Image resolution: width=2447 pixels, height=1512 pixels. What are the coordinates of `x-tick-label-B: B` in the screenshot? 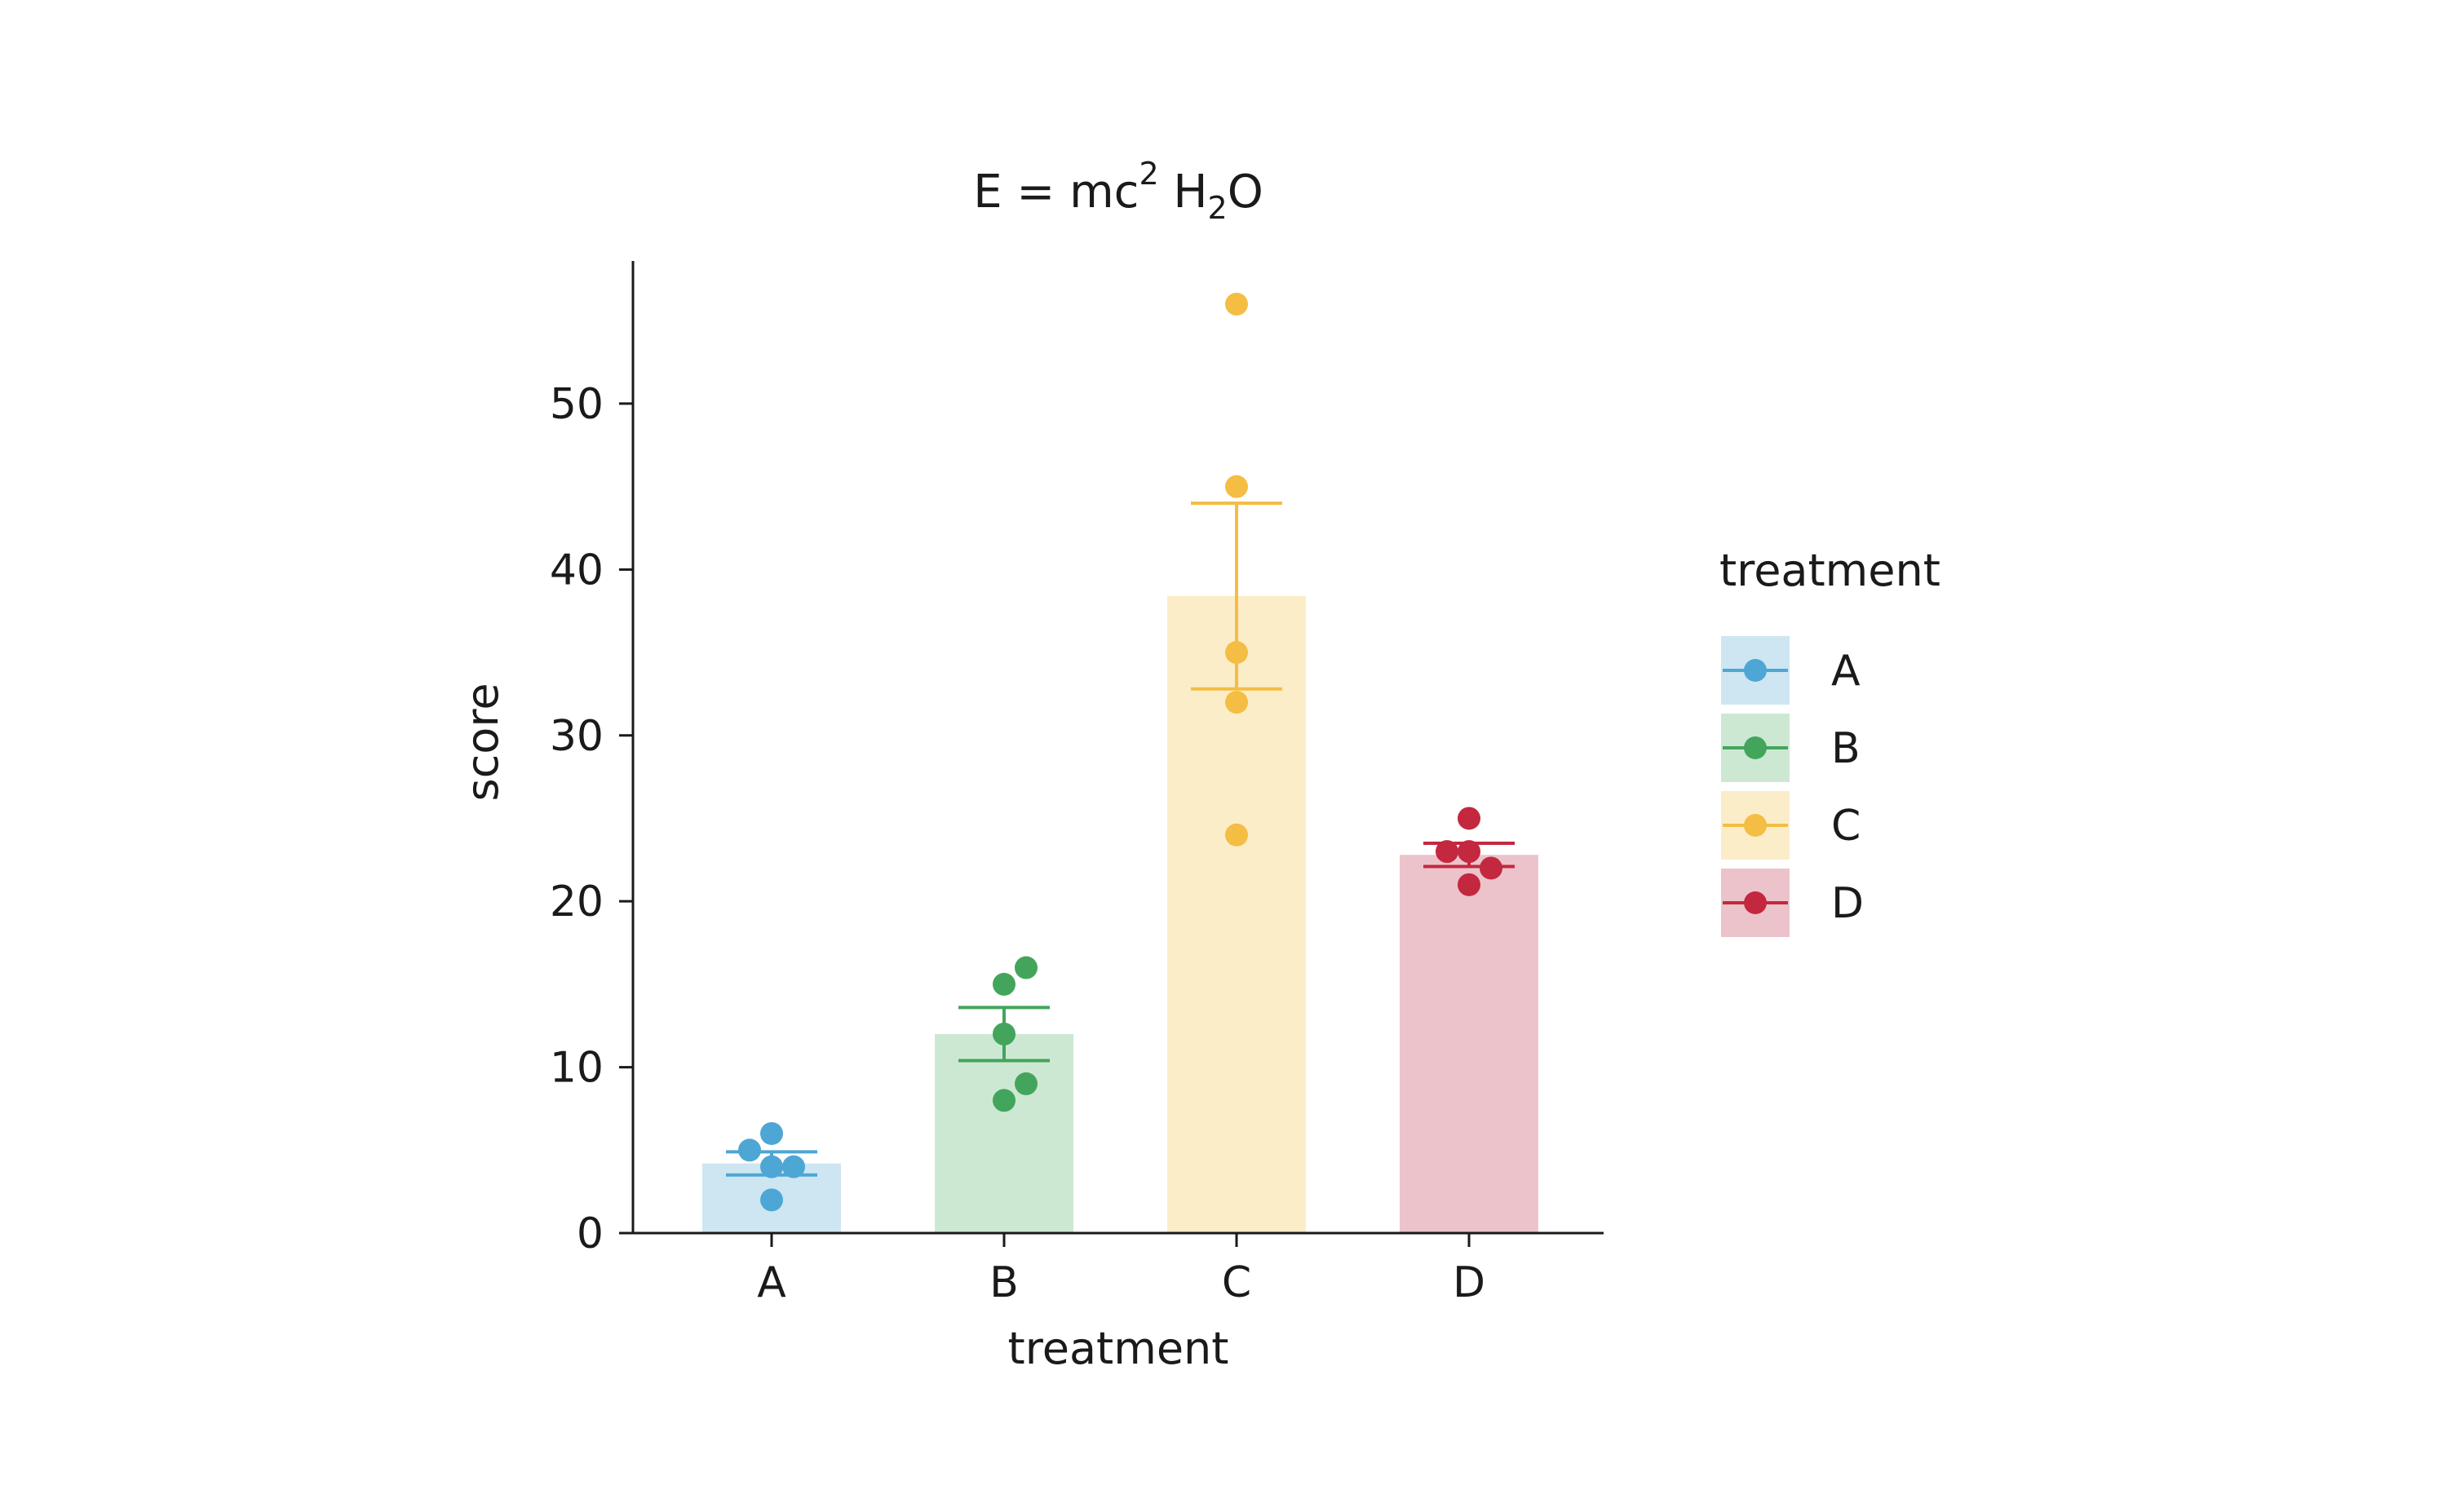 It's located at (1004, 1282).